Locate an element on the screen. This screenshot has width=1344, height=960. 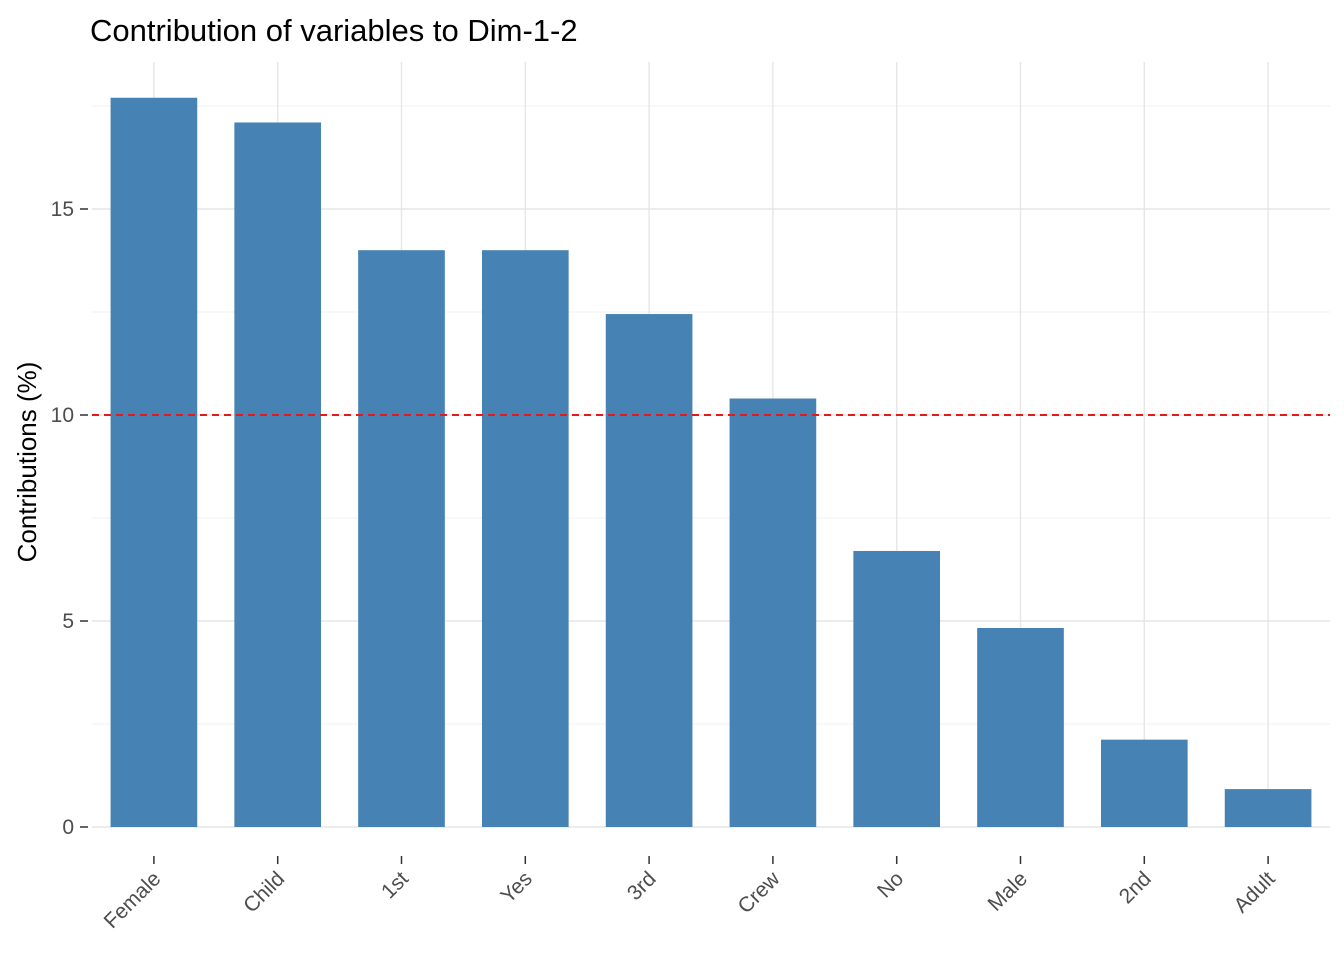
x-tick-label: Yes is located at coordinates (516, 887).